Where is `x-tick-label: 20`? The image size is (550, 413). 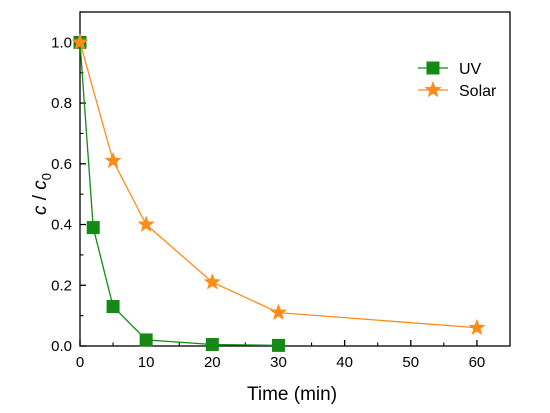
x-tick-label: 20 is located at coordinates (212, 362).